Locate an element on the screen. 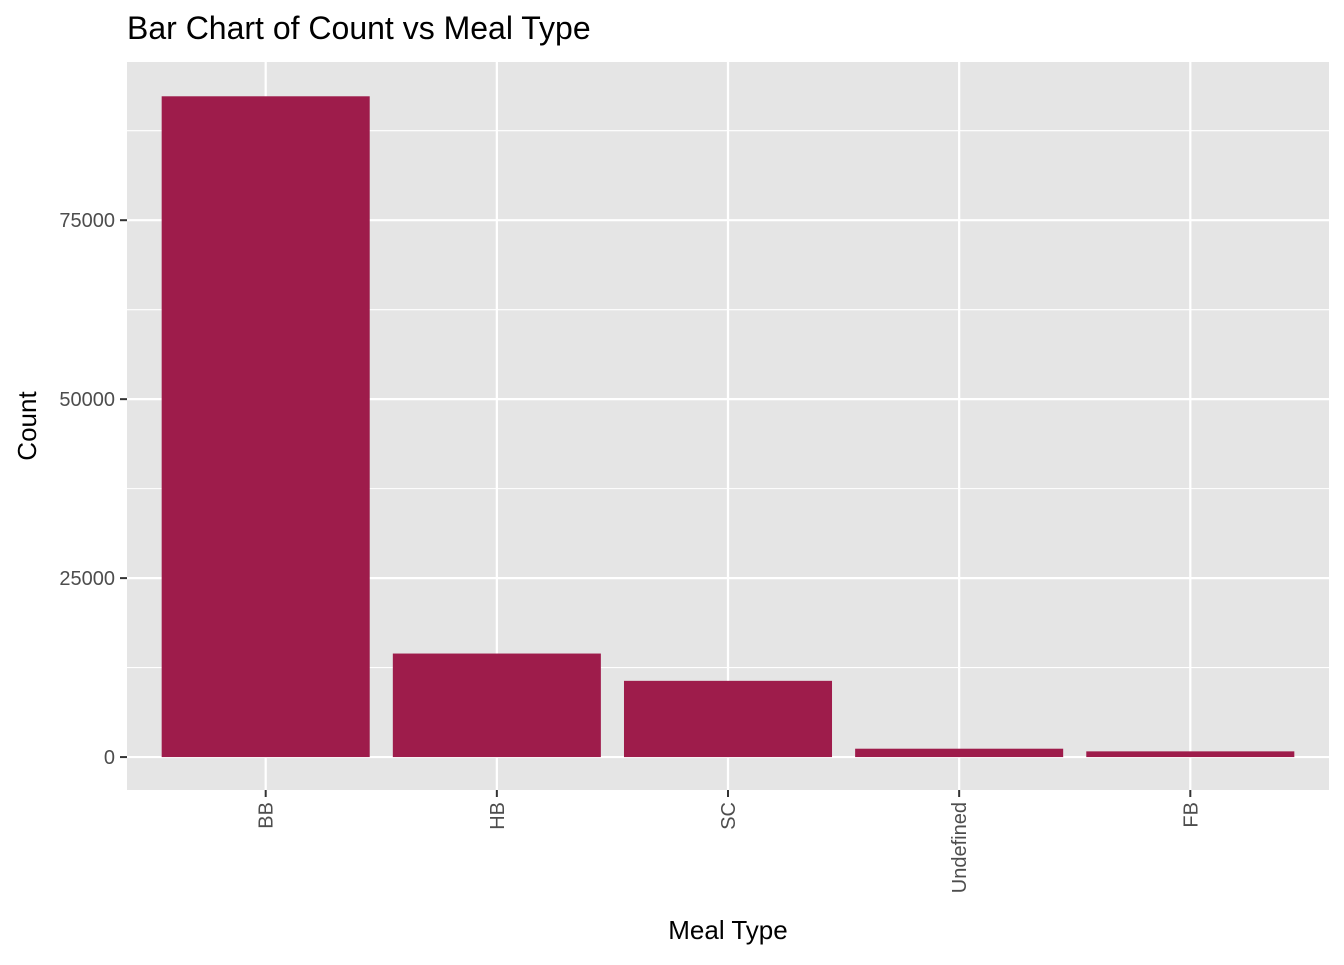  bar-undefined is located at coordinates (959, 753).